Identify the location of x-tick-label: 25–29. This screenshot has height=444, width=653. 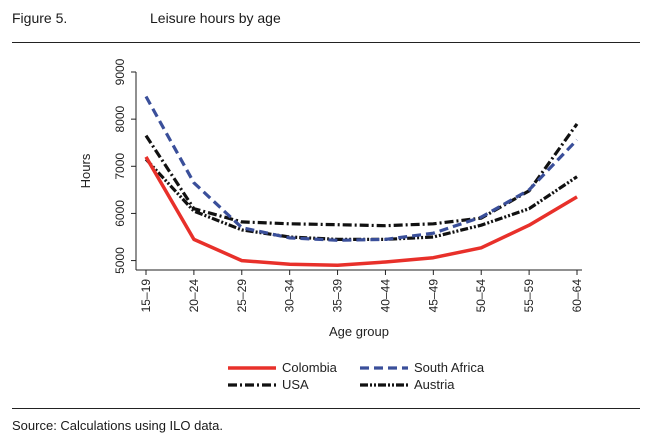
(242, 296).